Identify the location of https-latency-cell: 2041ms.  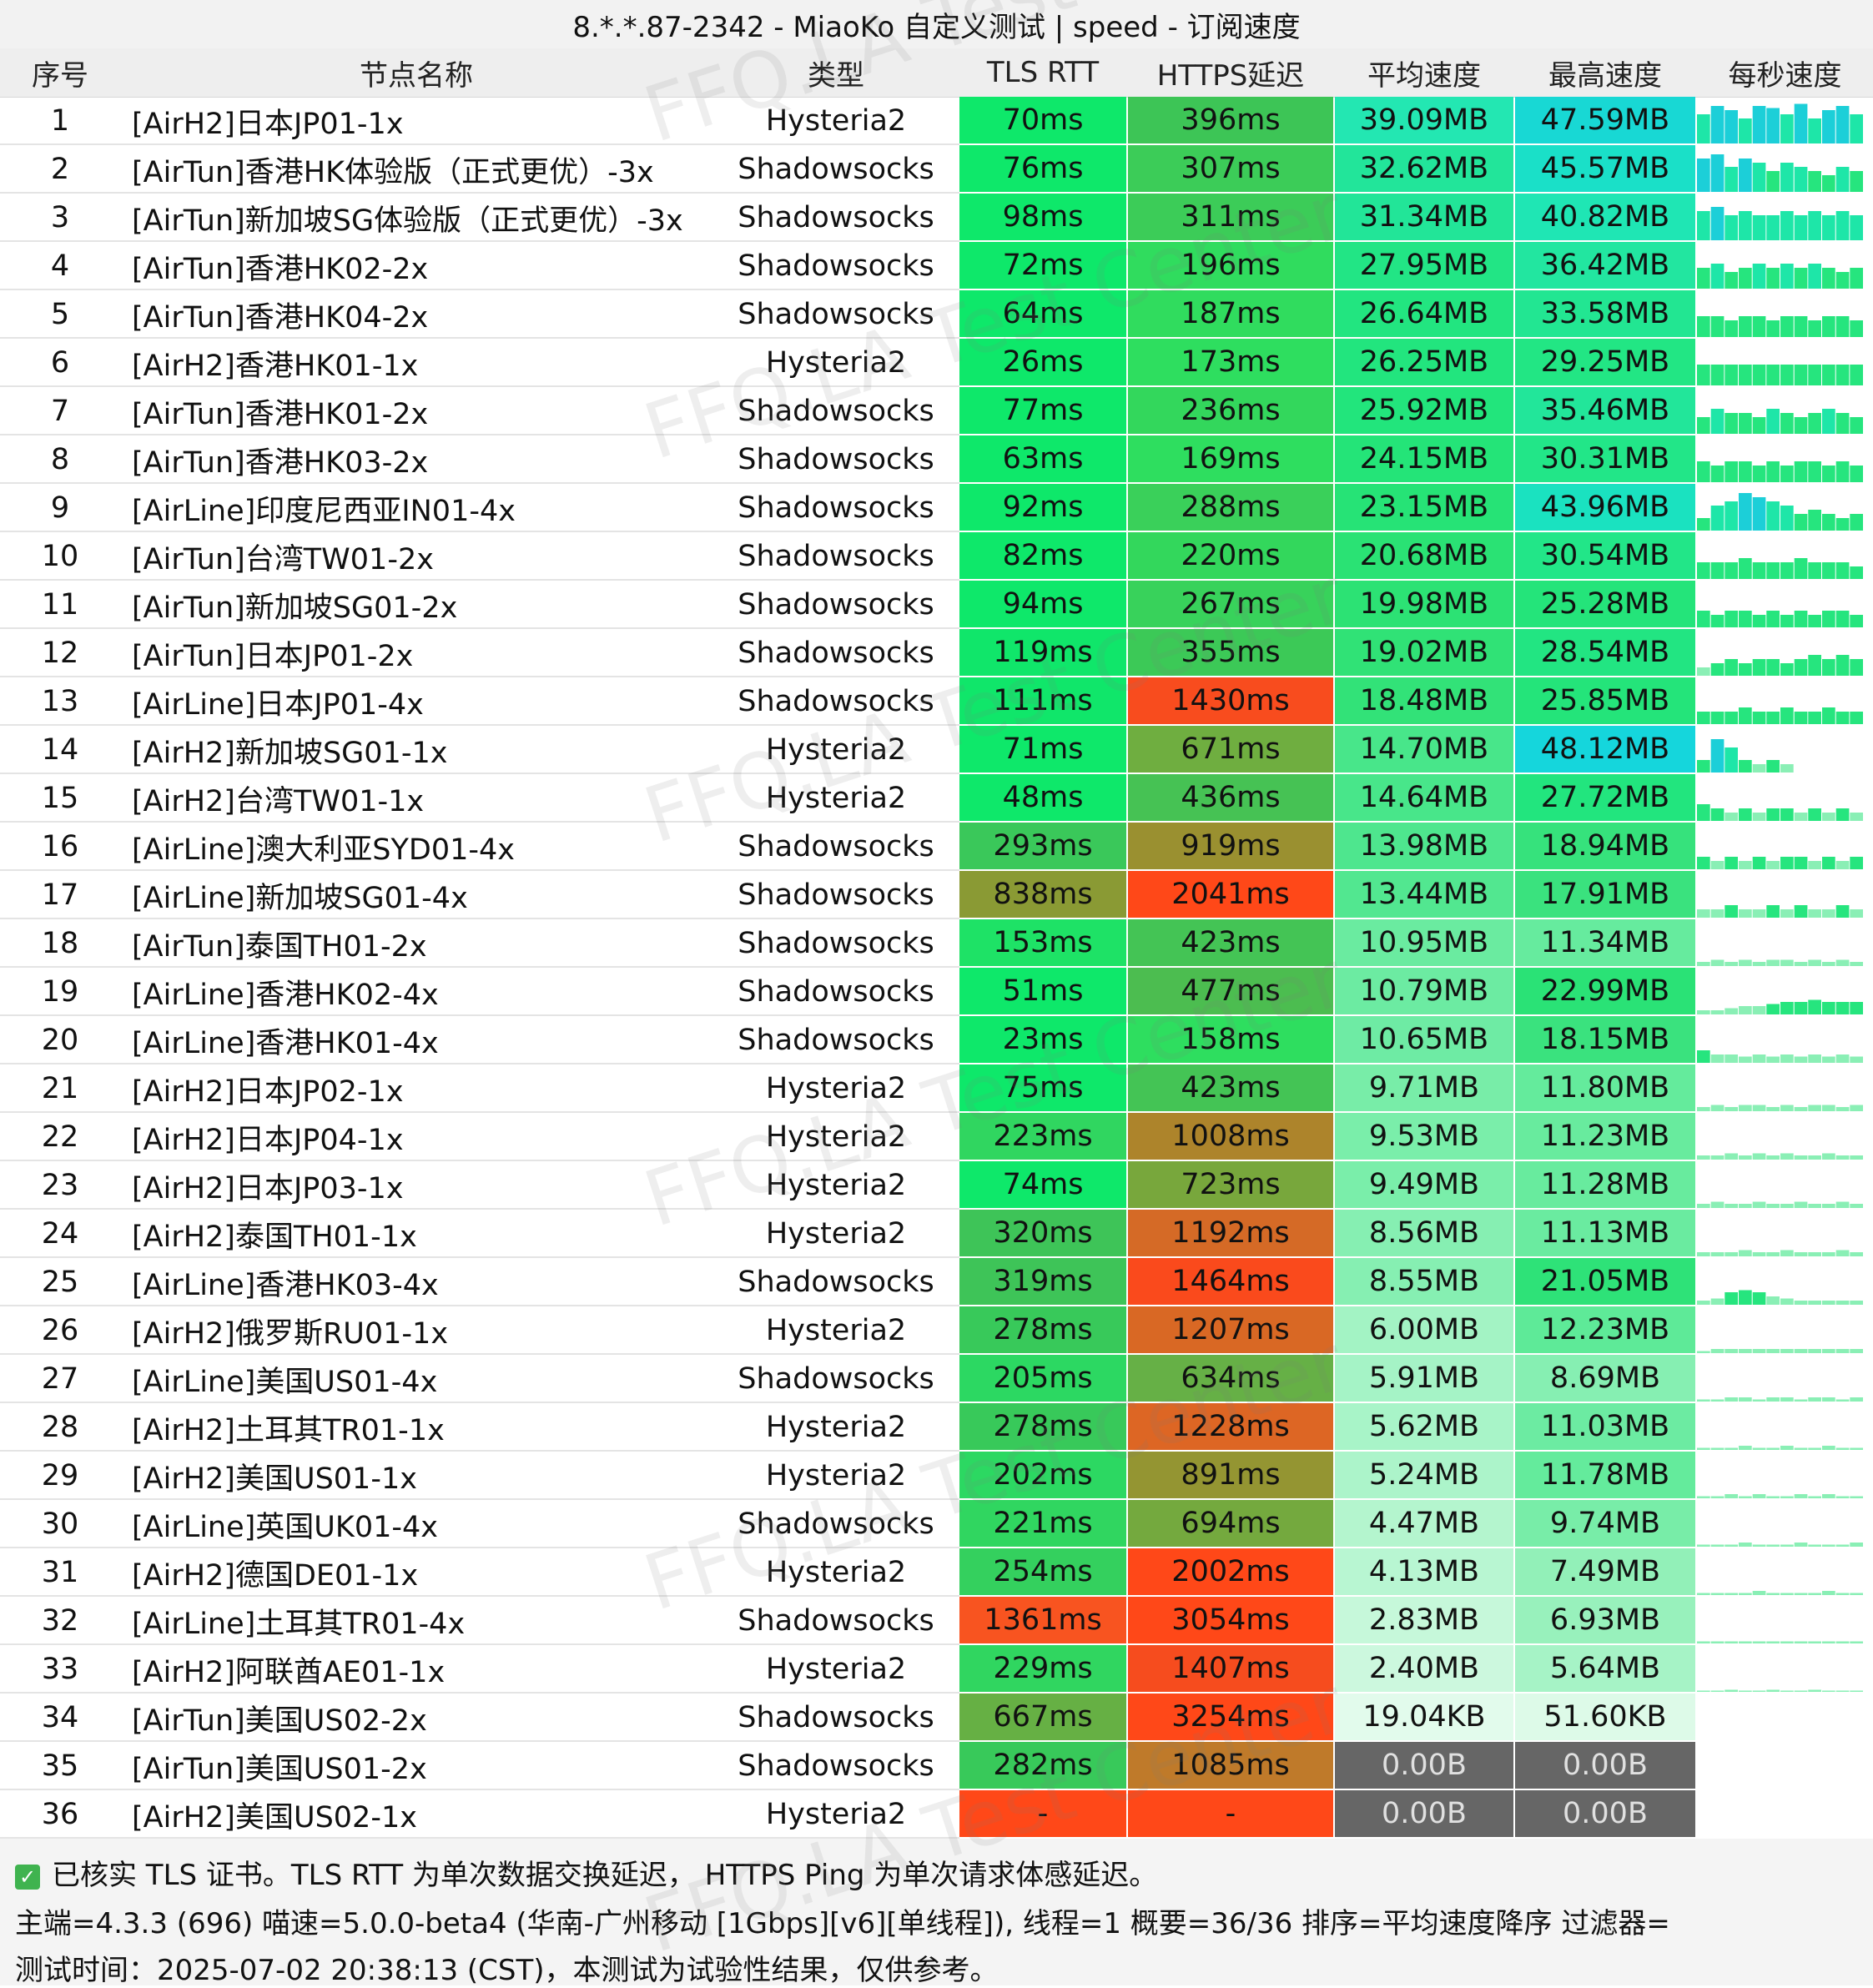
(1230, 895).